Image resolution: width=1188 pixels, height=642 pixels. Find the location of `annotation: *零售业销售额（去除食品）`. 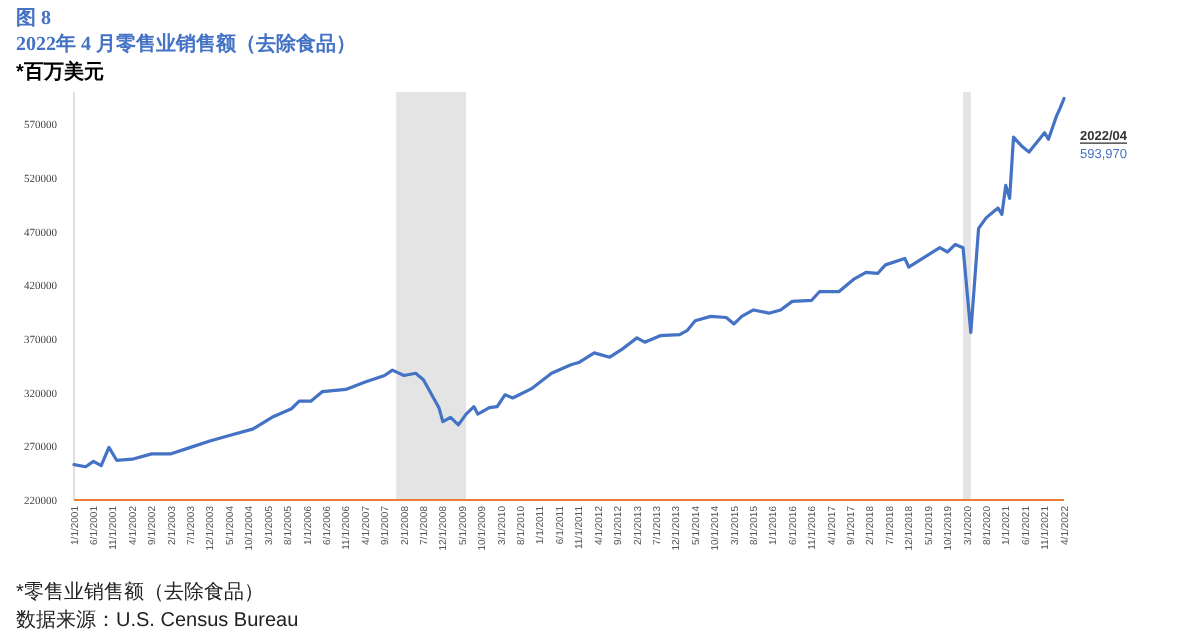

annotation: *零售业销售额（去除食品） is located at coordinates (140, 593).